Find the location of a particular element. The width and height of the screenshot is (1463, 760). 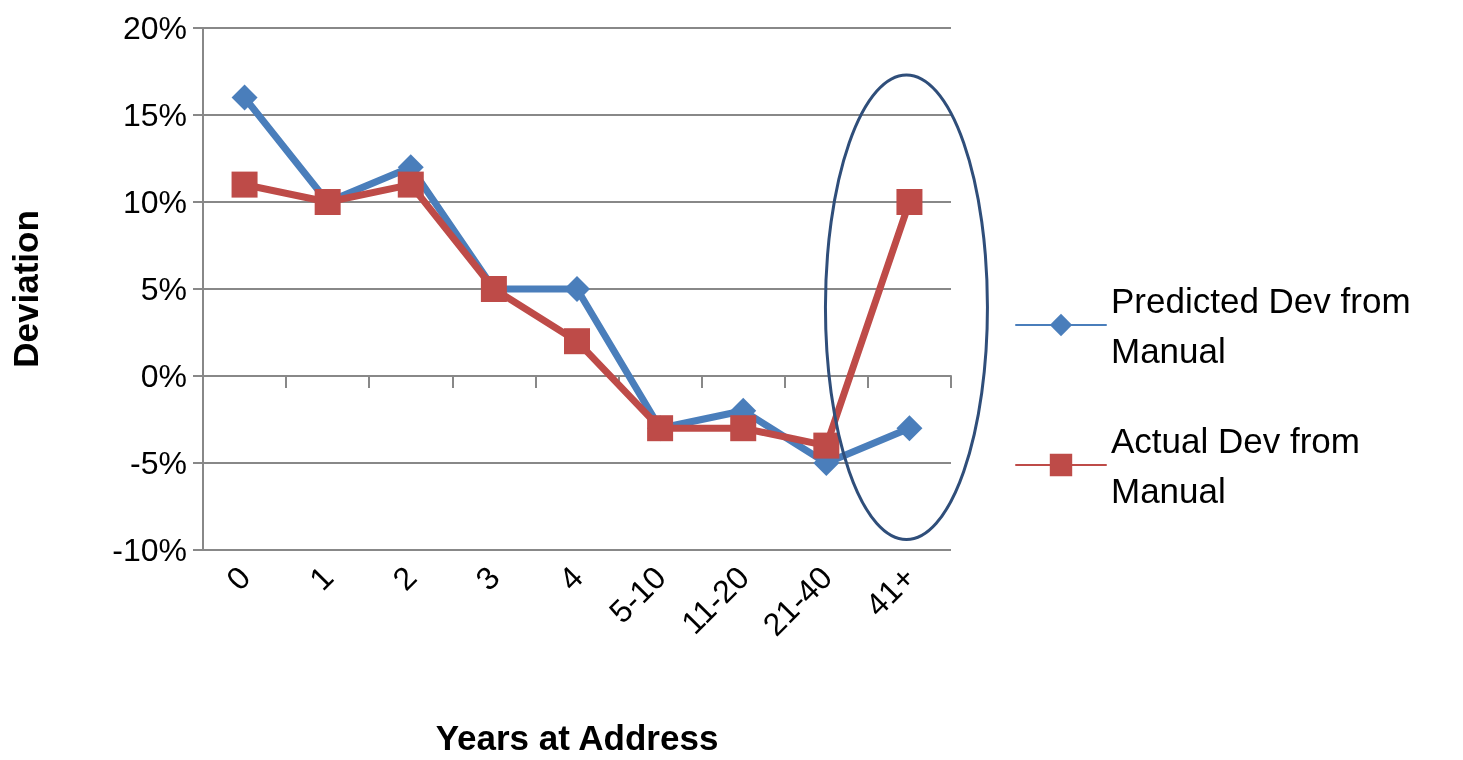

y-tick-label: -5% is located at coordinates (158, 463).